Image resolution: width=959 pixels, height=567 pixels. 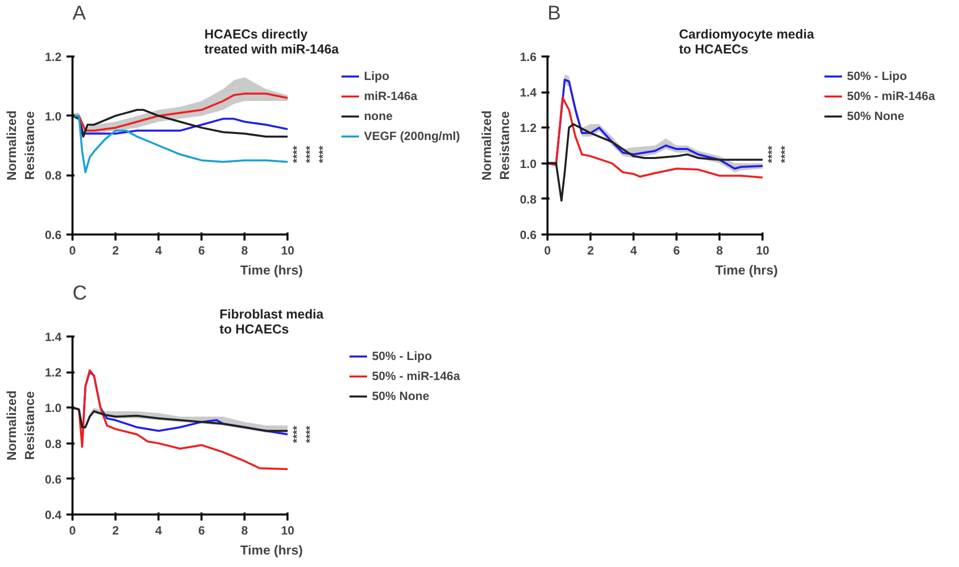 What do you see at coordinates (391, 96) in the screenshot?
I see `legend-label: miR-146a` at bounding box center [391, 96].